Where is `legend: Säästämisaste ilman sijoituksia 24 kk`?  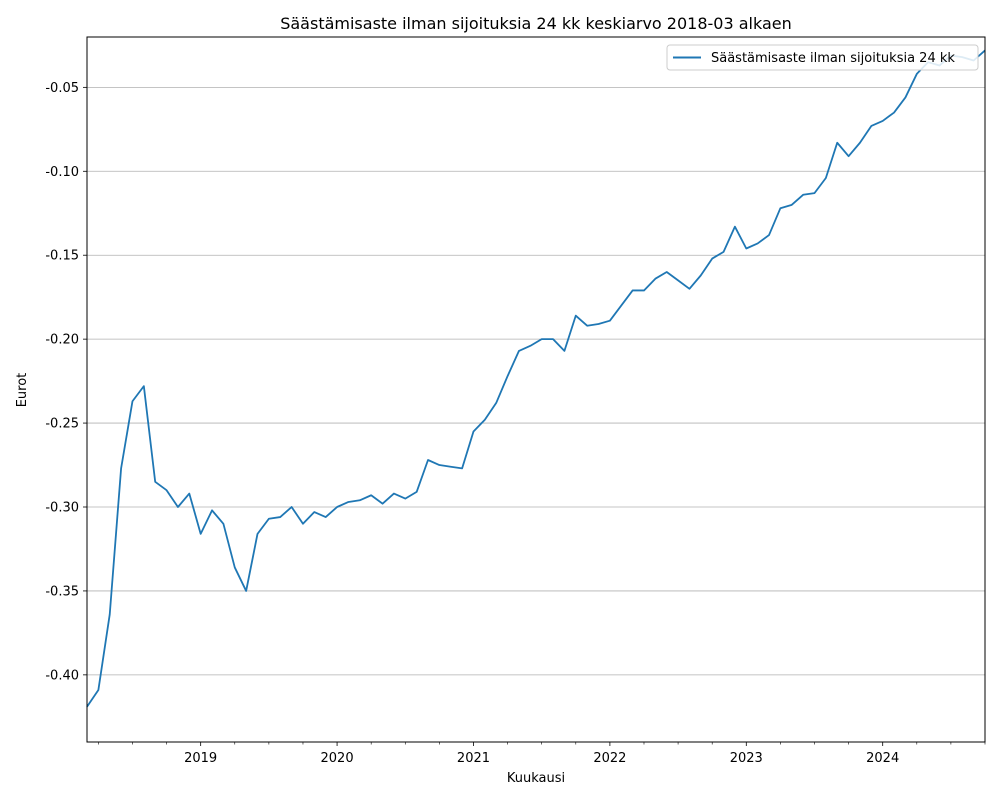 legend: Säästämisaste ilman sijoituksia 24 kk is located at coordinates (822, 57).